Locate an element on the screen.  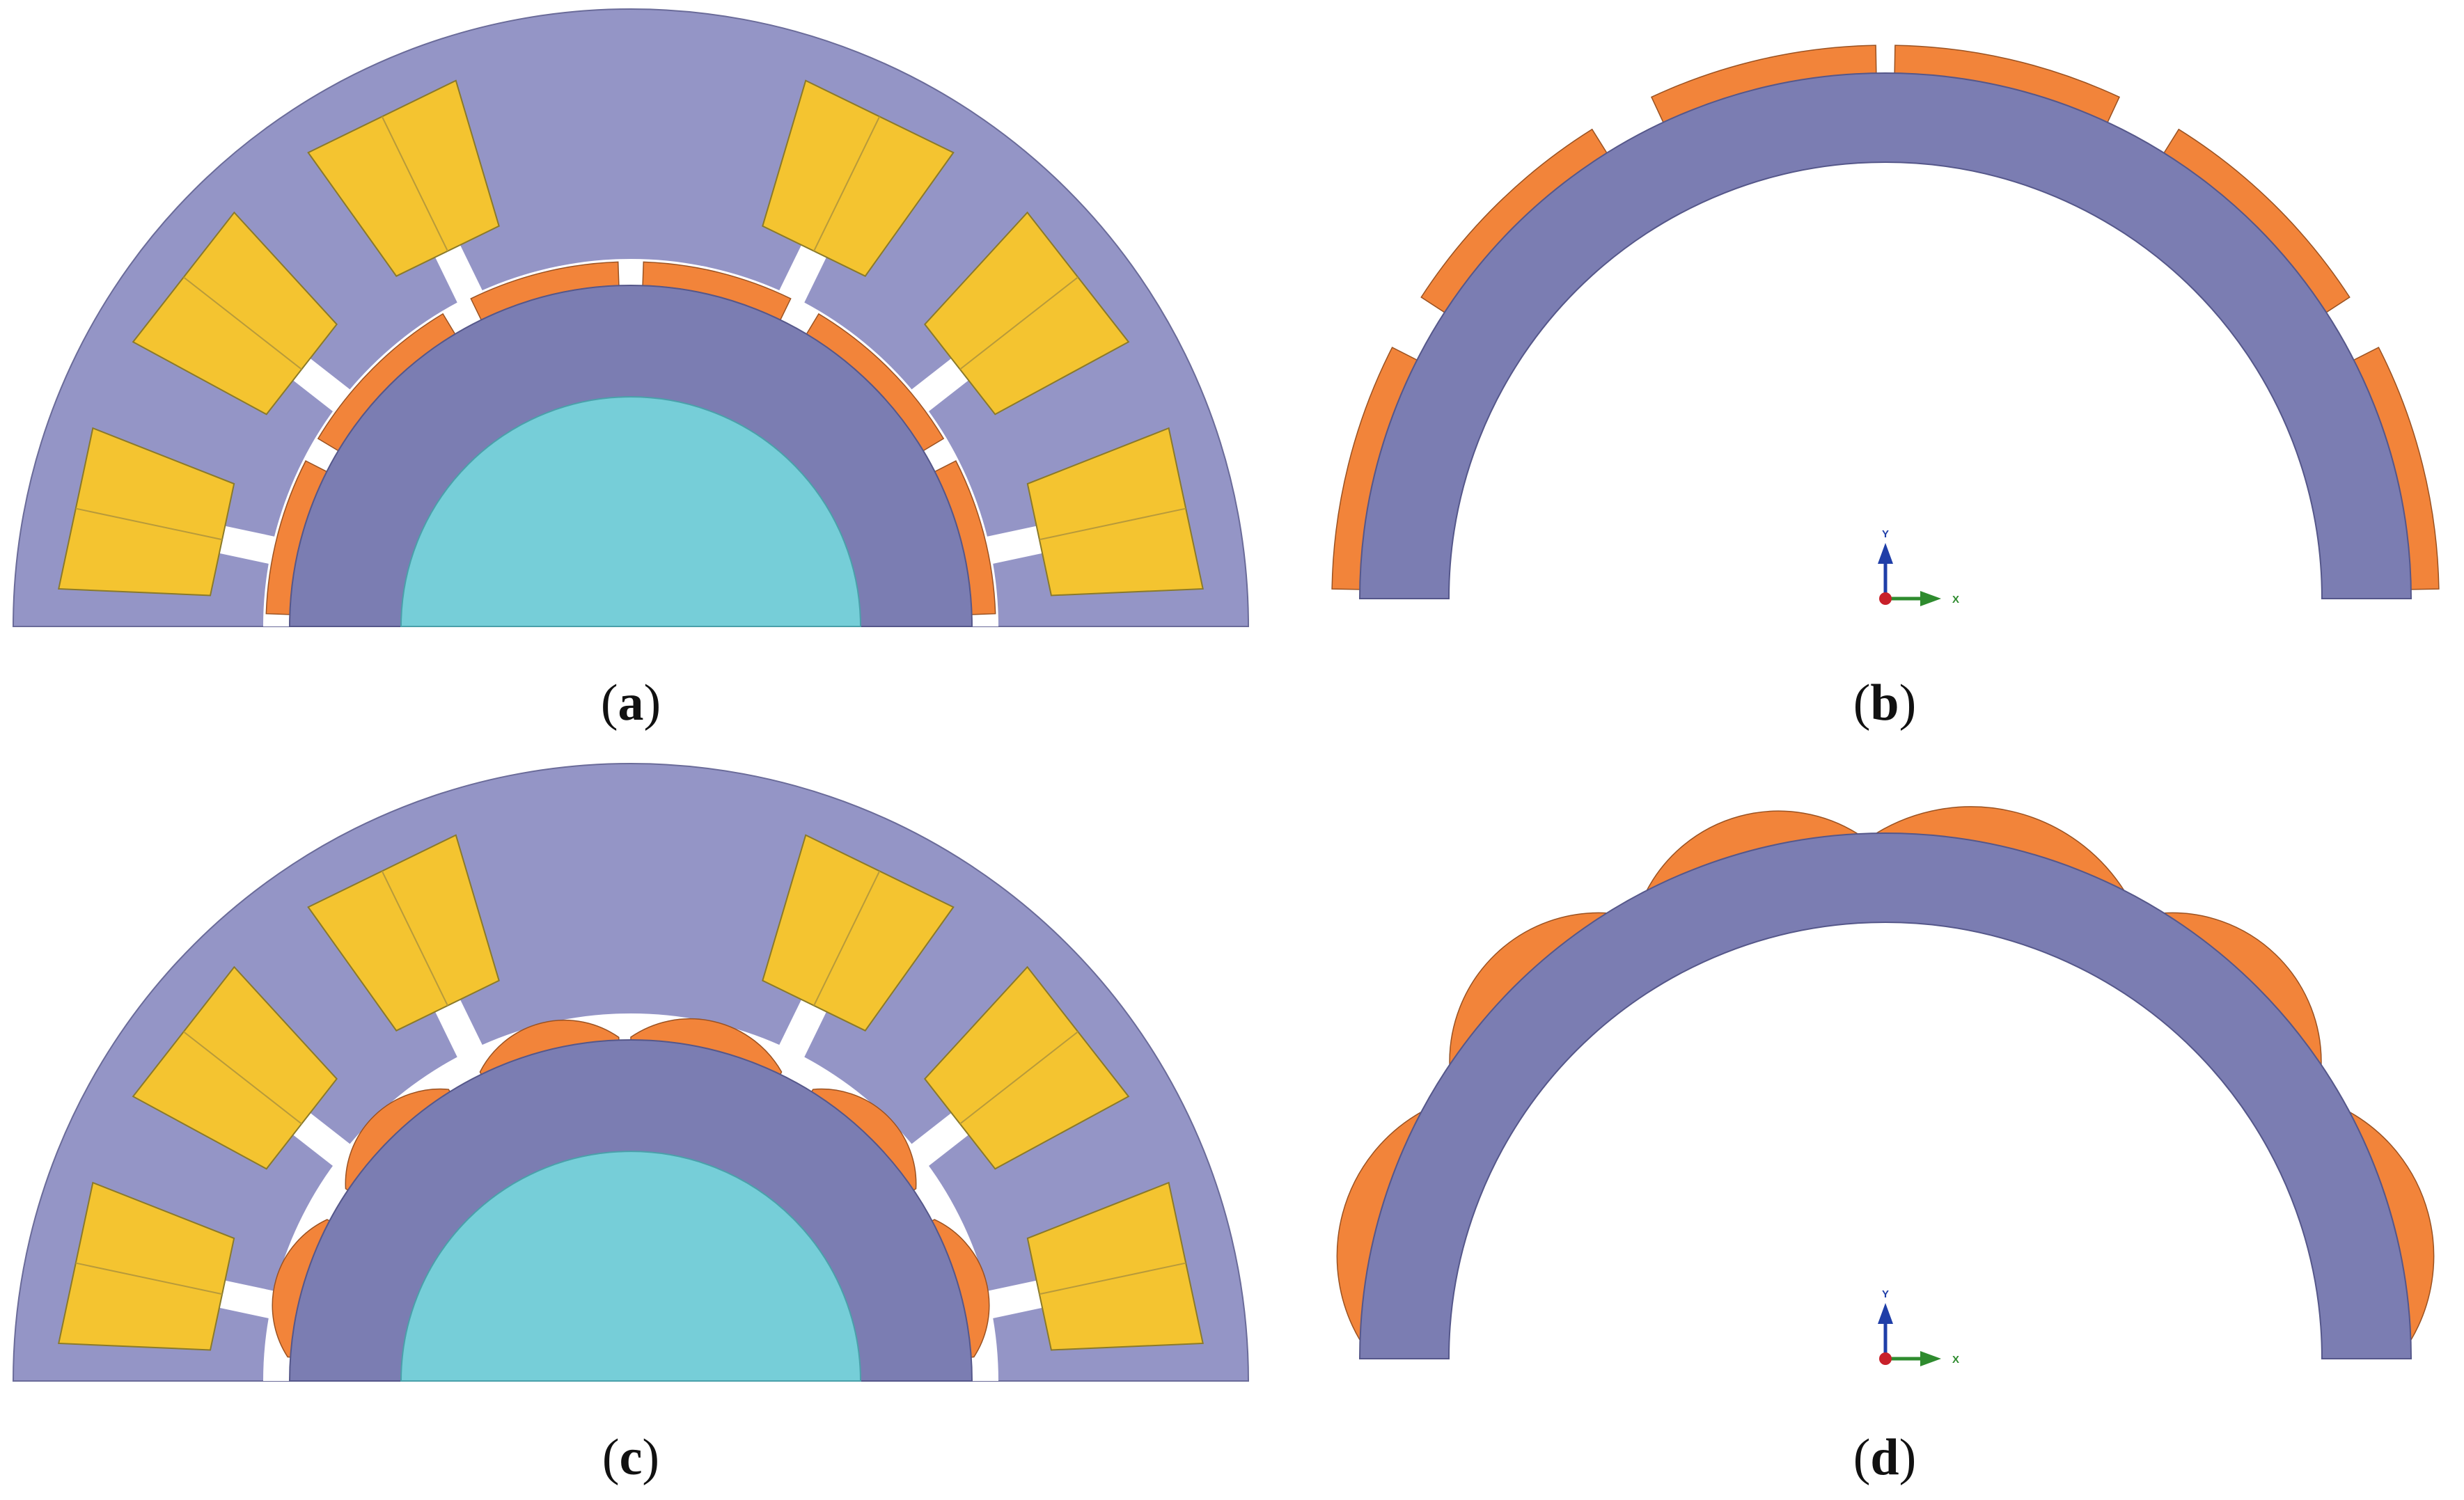
caption-c-letter: c is located at coordinates (631, 1457).